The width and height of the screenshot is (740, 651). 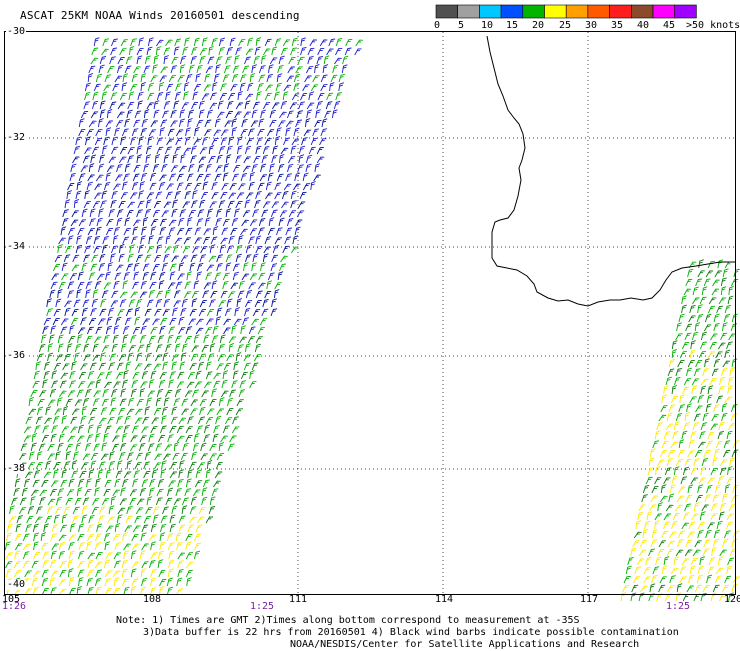 What do you see at coordinates (16, 355) in the screenshot?
I see `lat-label: -36` at bounding box center [16, 355].